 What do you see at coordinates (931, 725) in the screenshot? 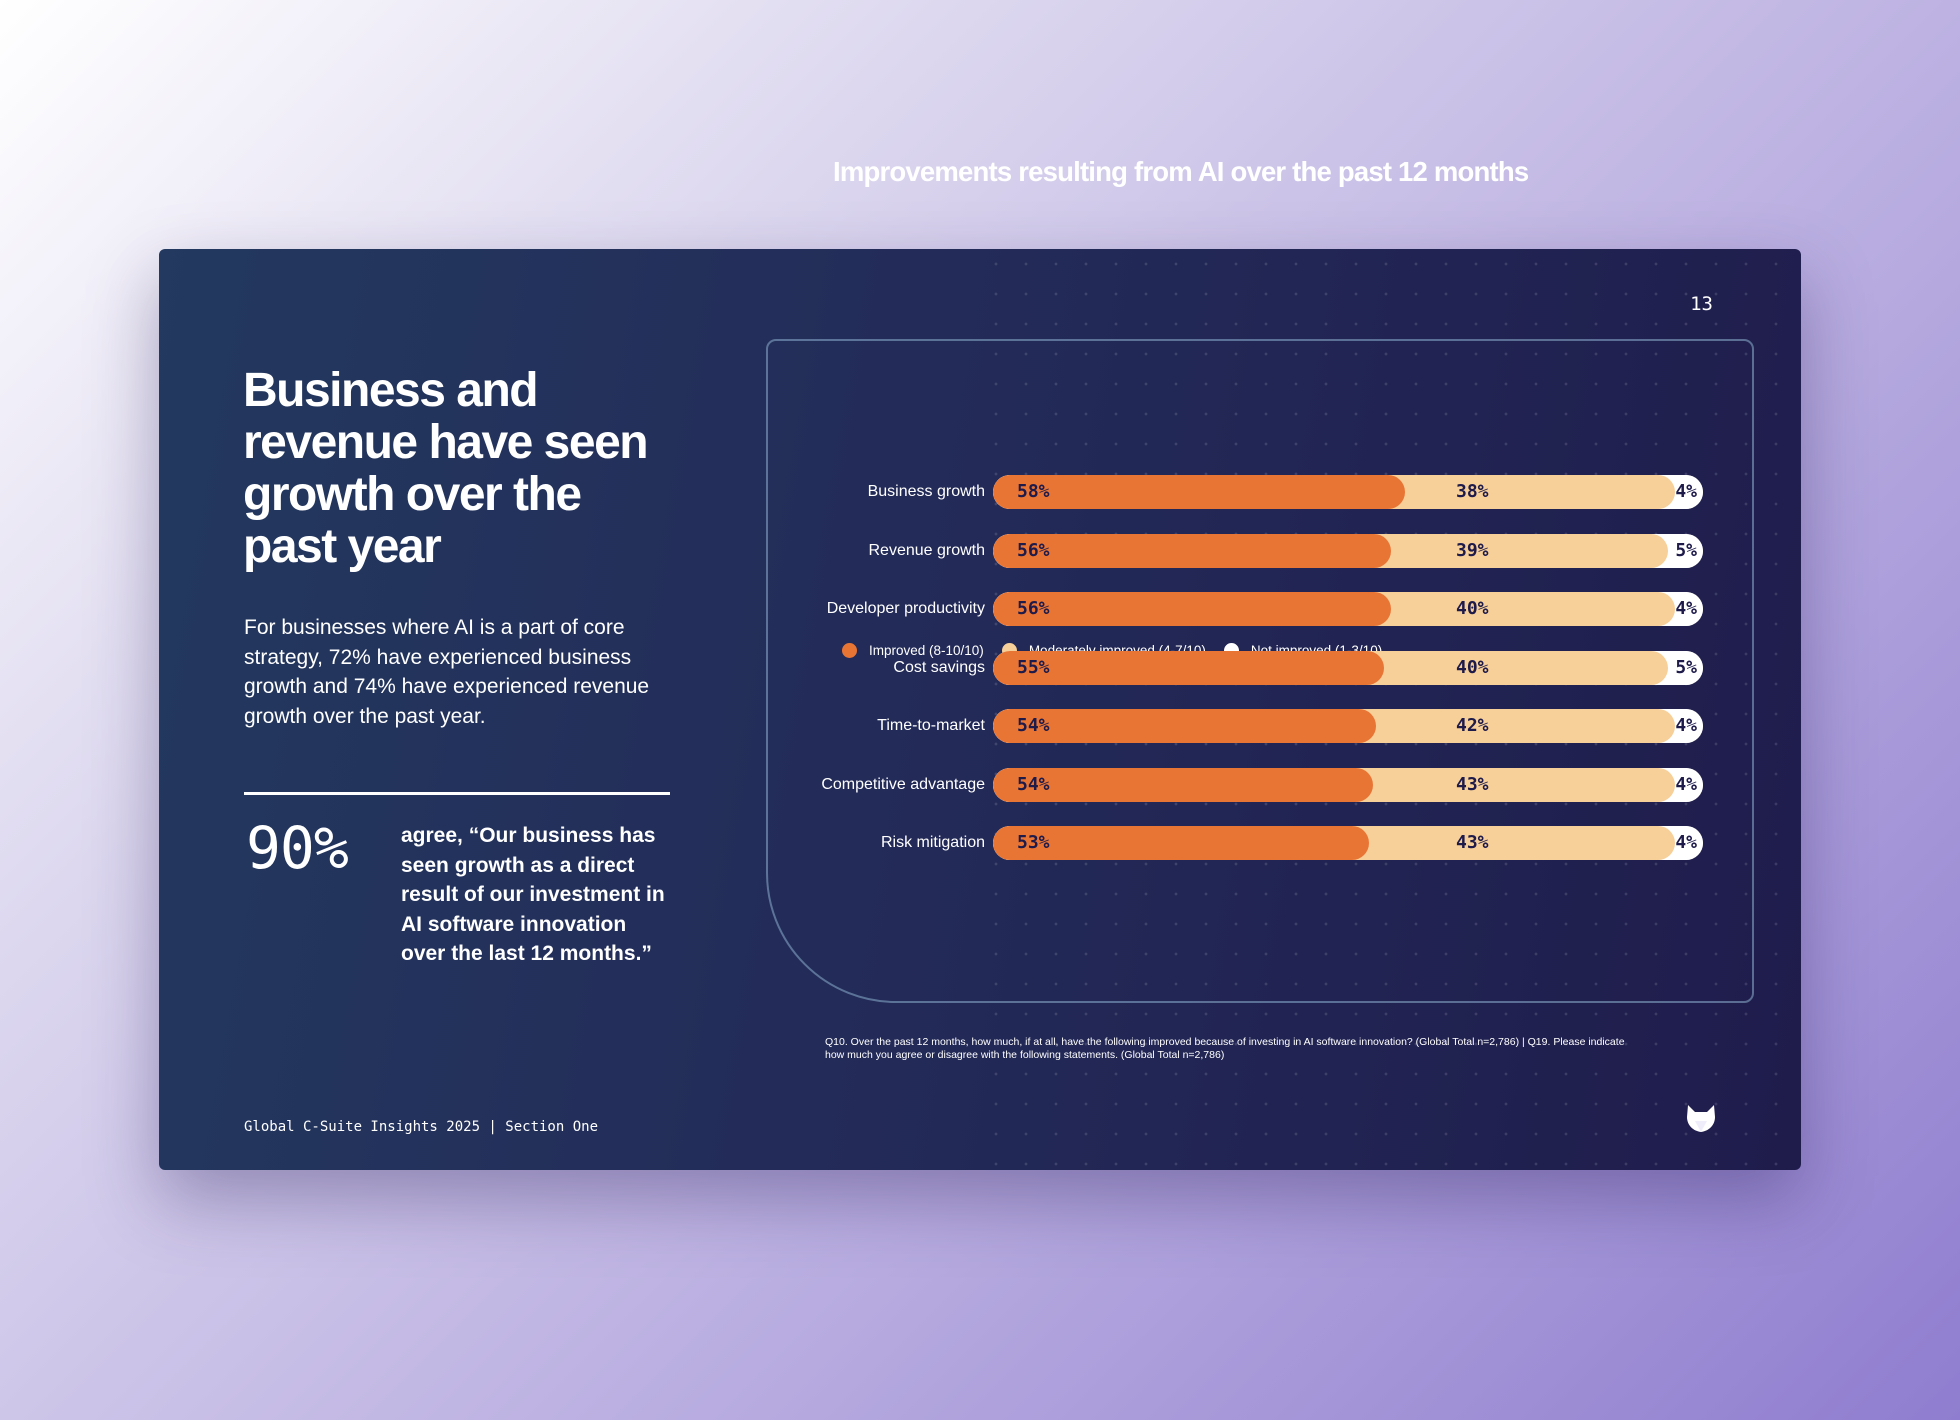
I see `category-label: Time-to-market` at bounding box center [931, 725].